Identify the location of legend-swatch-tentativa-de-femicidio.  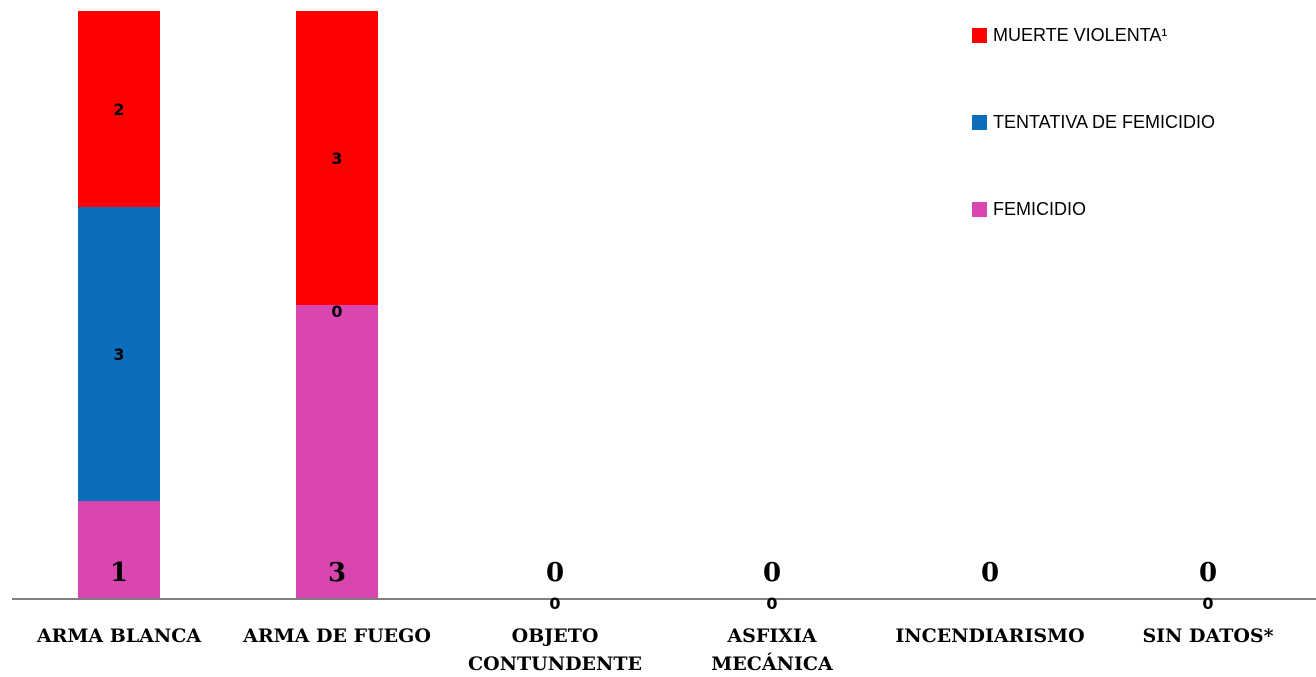
(979, 122).